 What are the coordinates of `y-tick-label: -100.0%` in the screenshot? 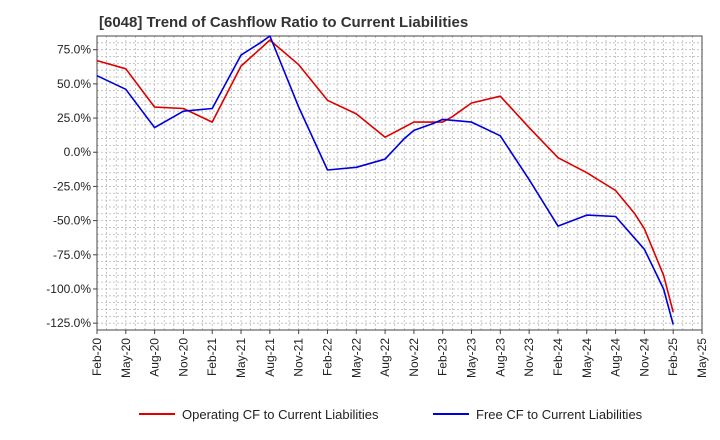 It's located at (68, 289).